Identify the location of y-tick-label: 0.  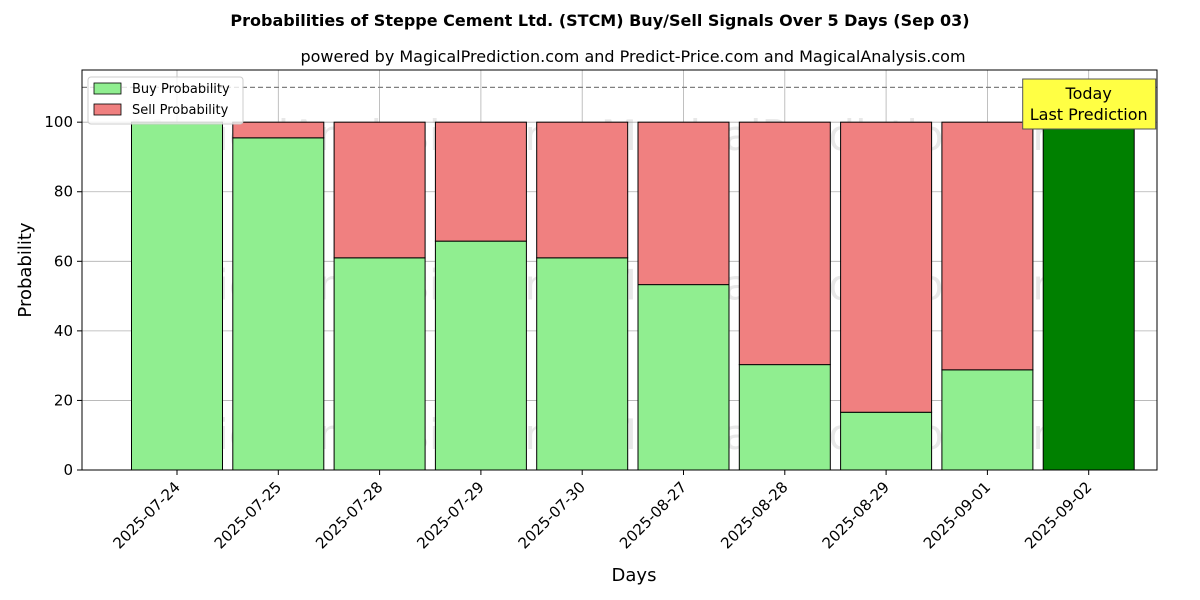
(68, 470).